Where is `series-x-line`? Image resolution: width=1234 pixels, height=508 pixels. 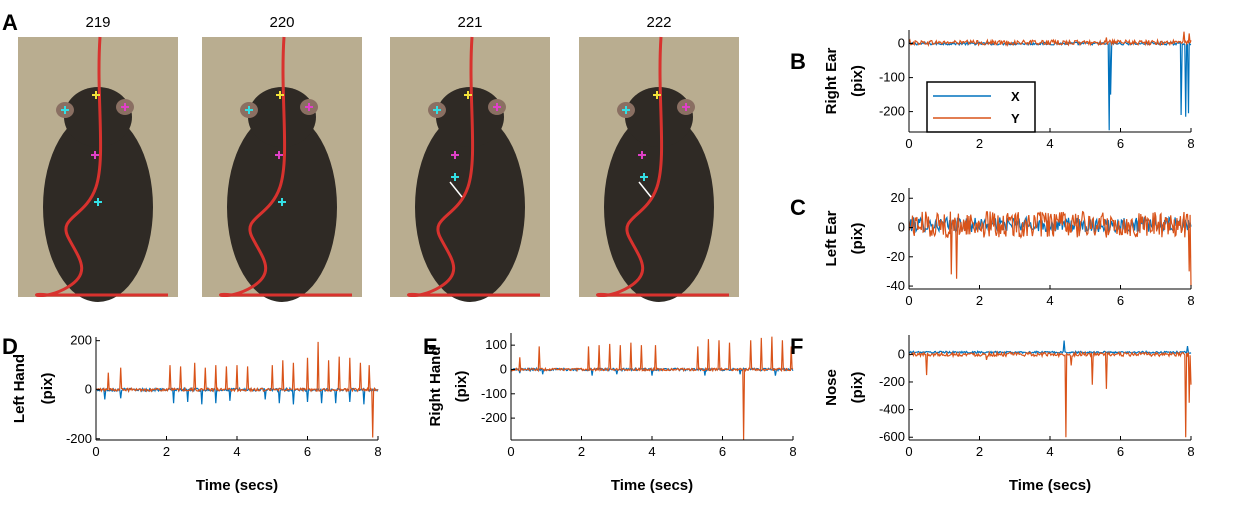 series-x-line is located at coordinates (1050, 347).